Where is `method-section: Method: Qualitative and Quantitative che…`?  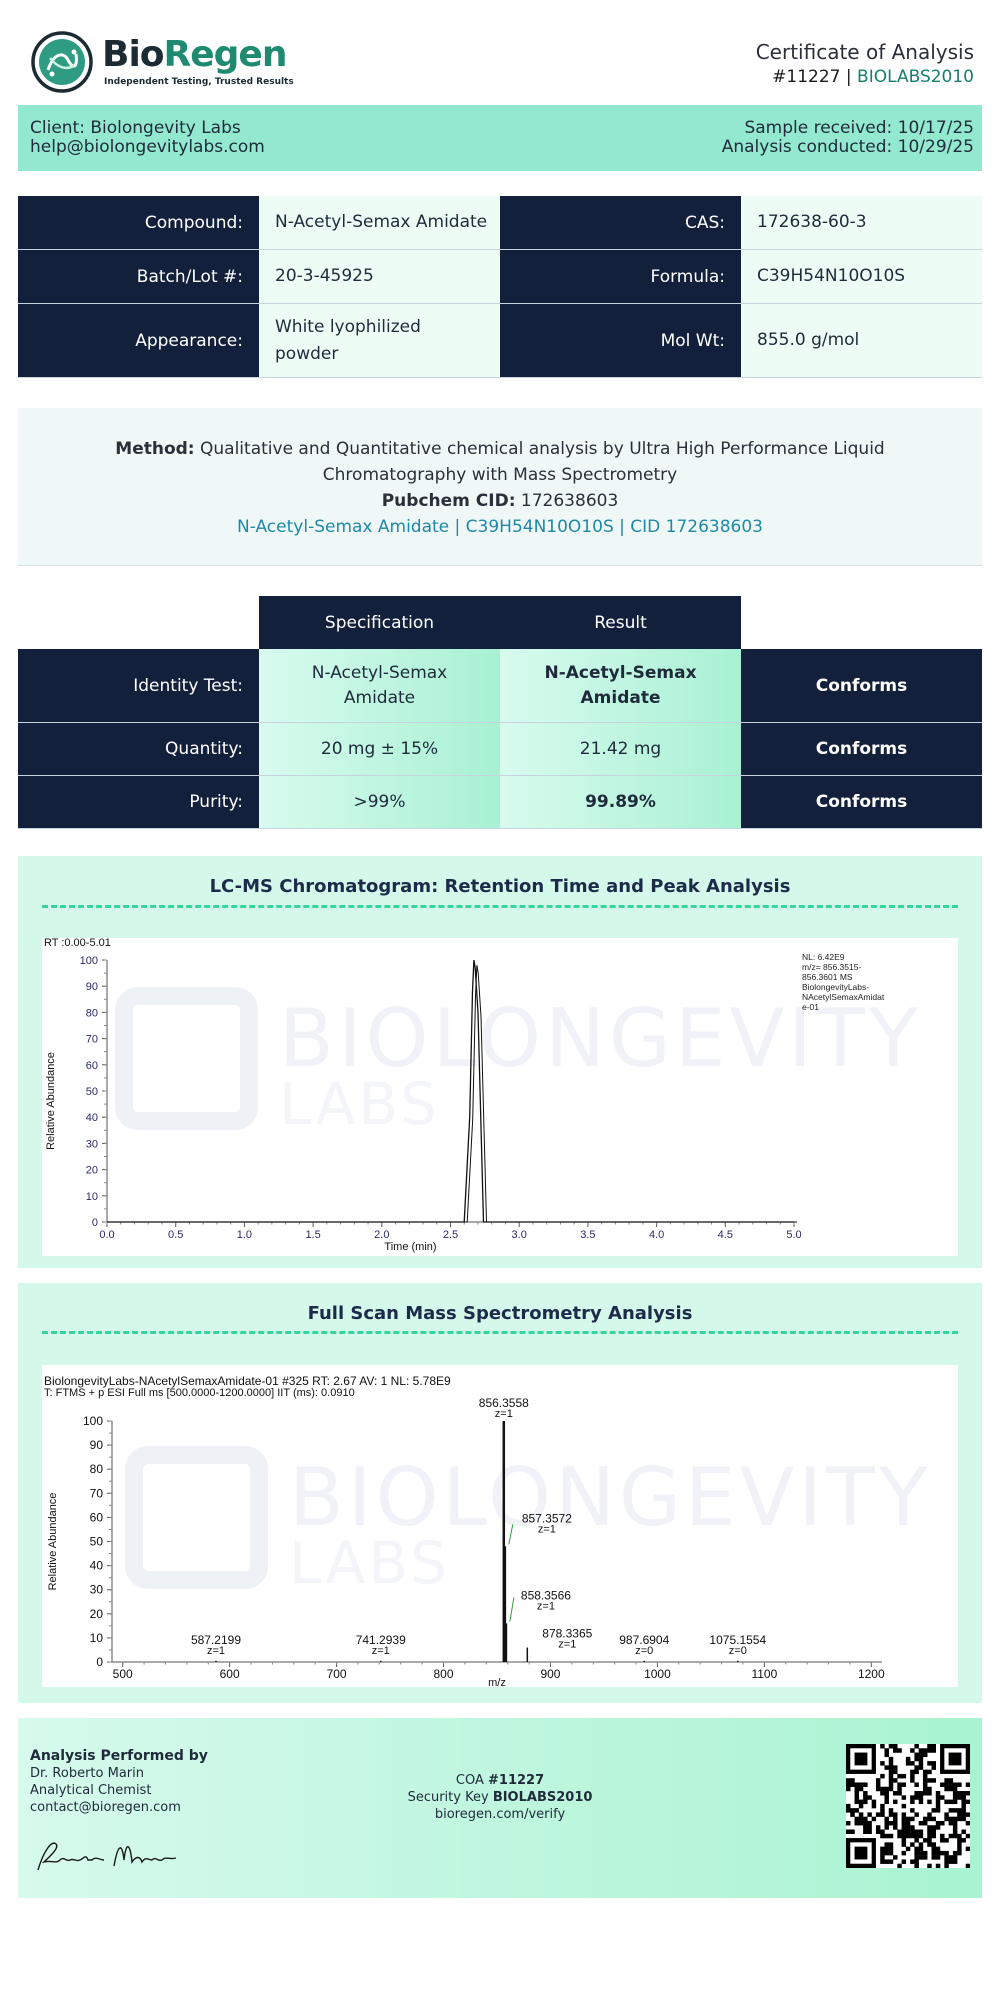
method-section: Method: Qualitative and Quantitative che… is located at coordinates (500, 487).